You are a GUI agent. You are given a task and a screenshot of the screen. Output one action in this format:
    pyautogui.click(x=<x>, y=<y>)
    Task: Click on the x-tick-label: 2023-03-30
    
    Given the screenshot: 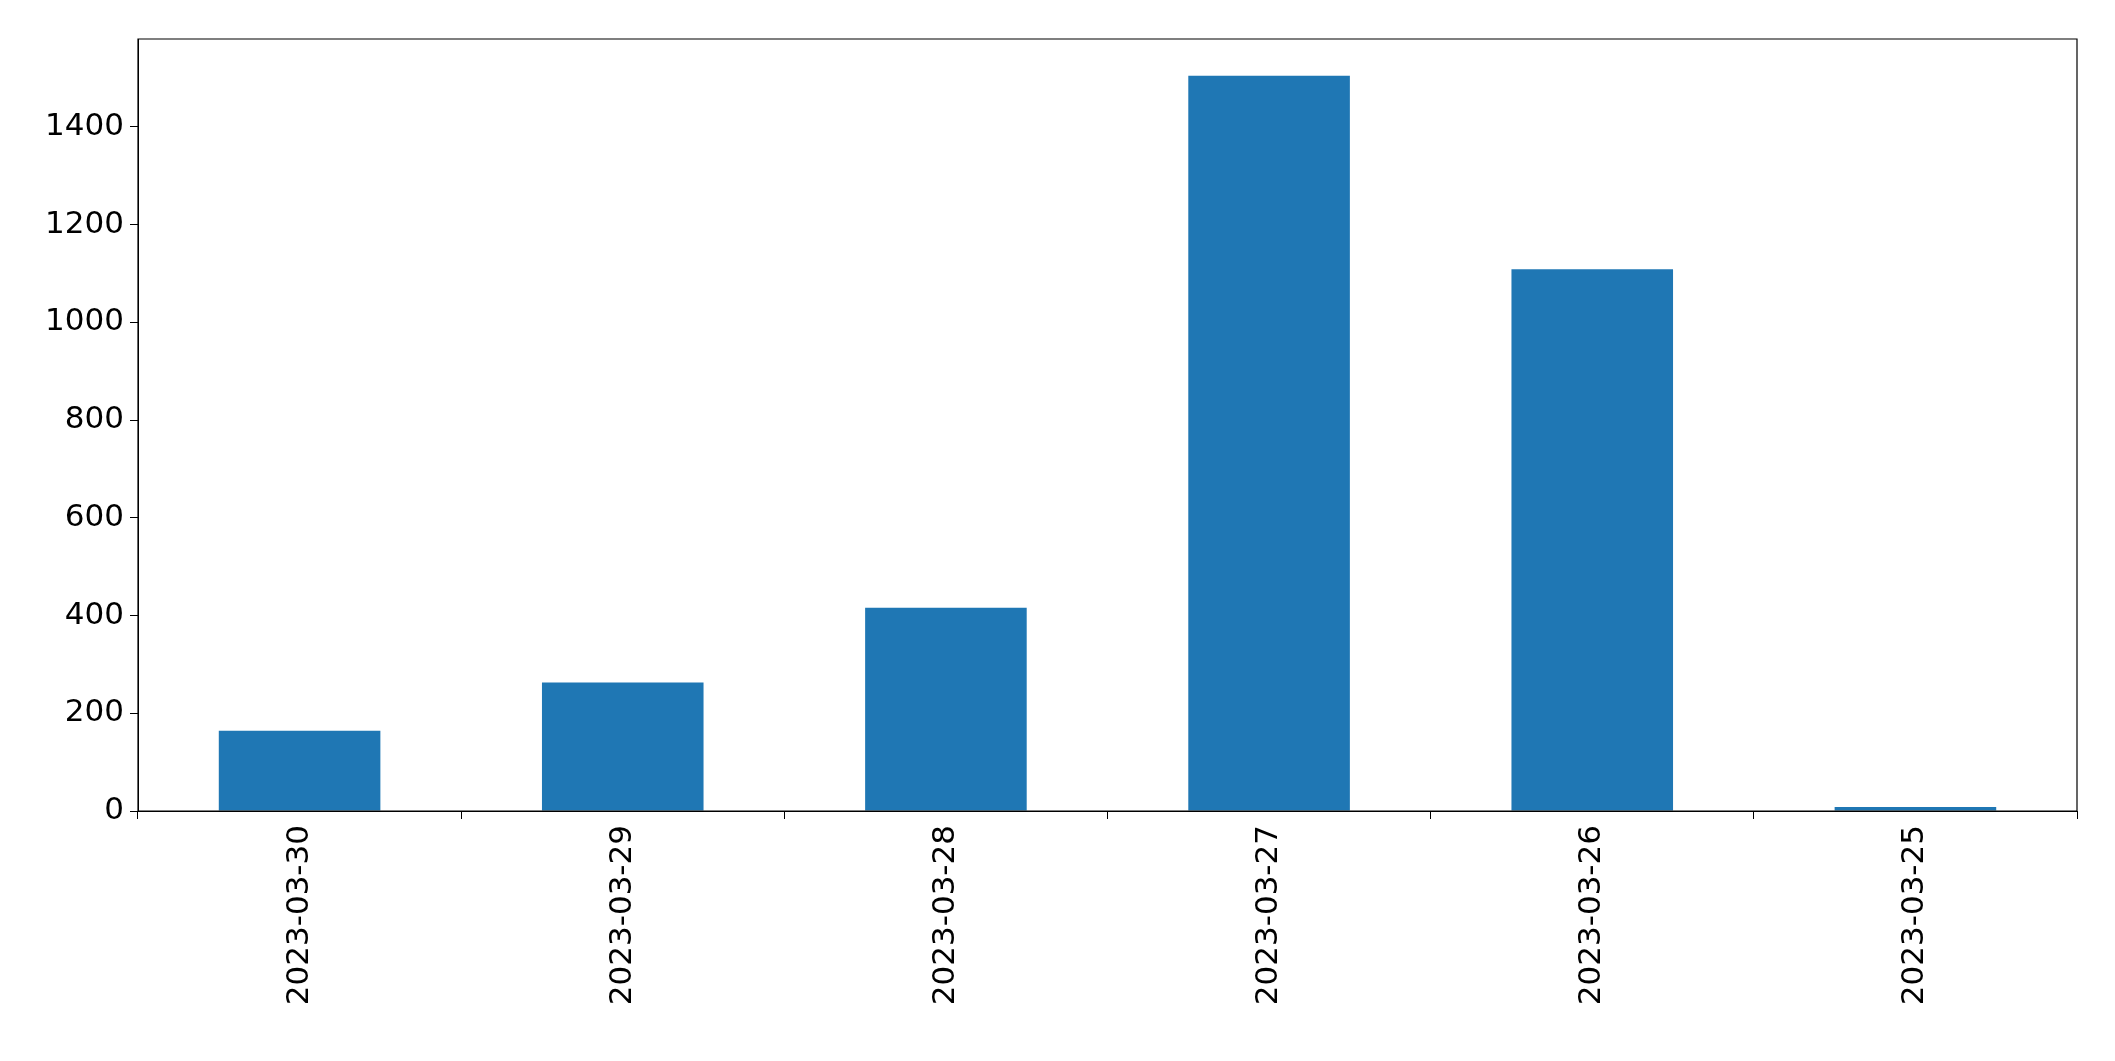 What is the action you would take?
    pyautogui.click(x=296, y=915)
    